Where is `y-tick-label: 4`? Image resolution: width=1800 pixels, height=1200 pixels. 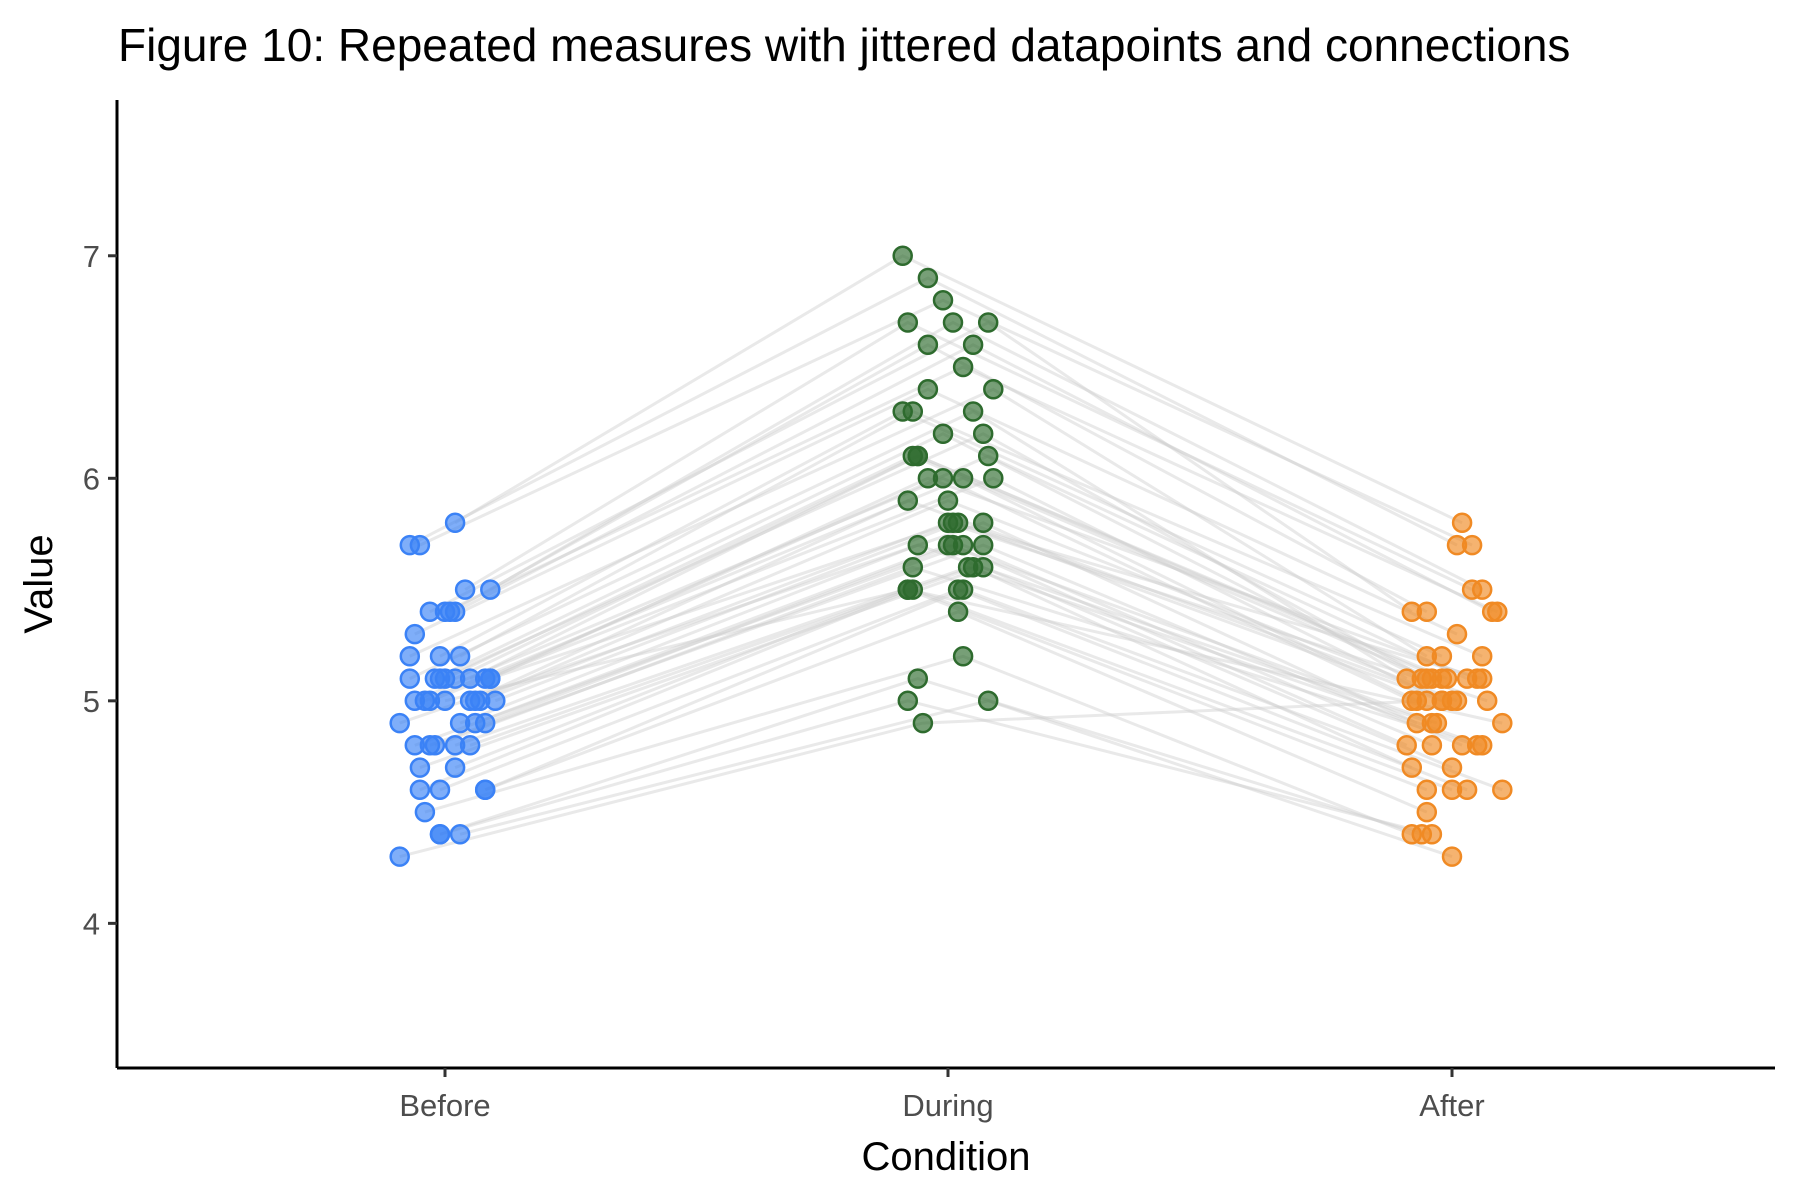 y-tick-label: 4 is located at coordinates (91, 923).